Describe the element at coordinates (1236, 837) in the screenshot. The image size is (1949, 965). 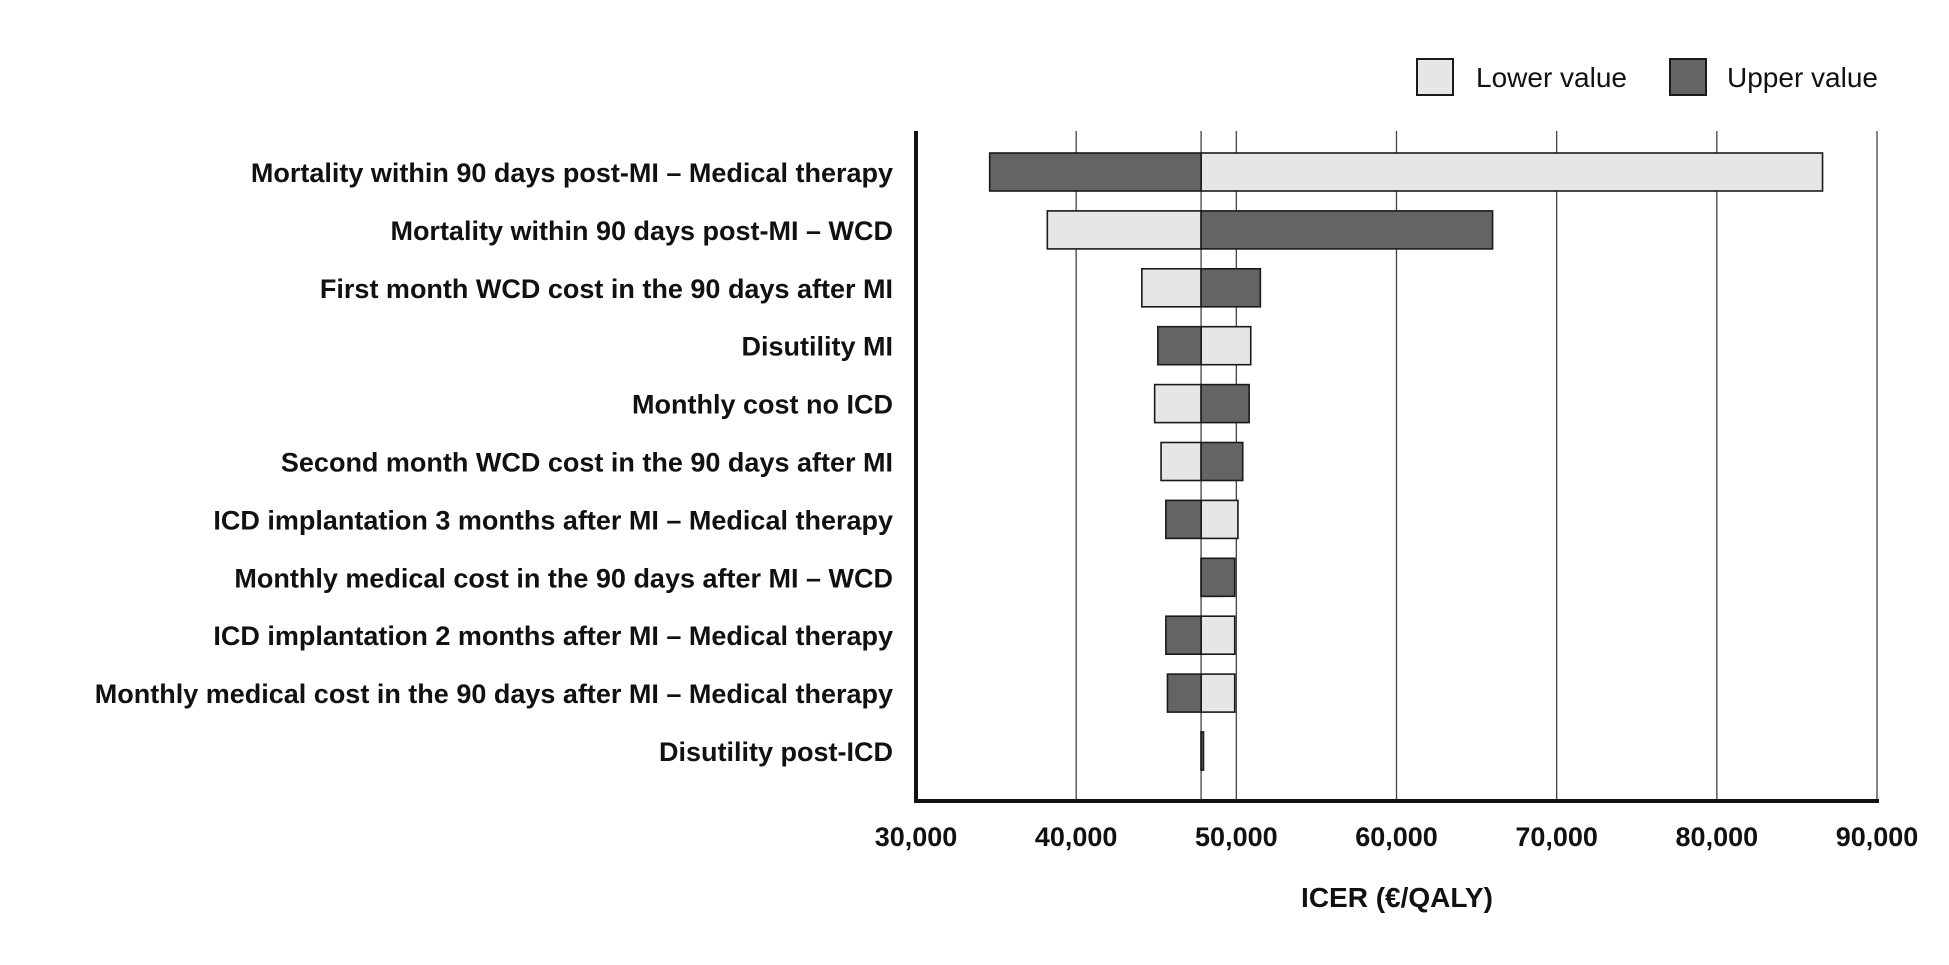
I see `x-tick-label: 50,000` at that location.